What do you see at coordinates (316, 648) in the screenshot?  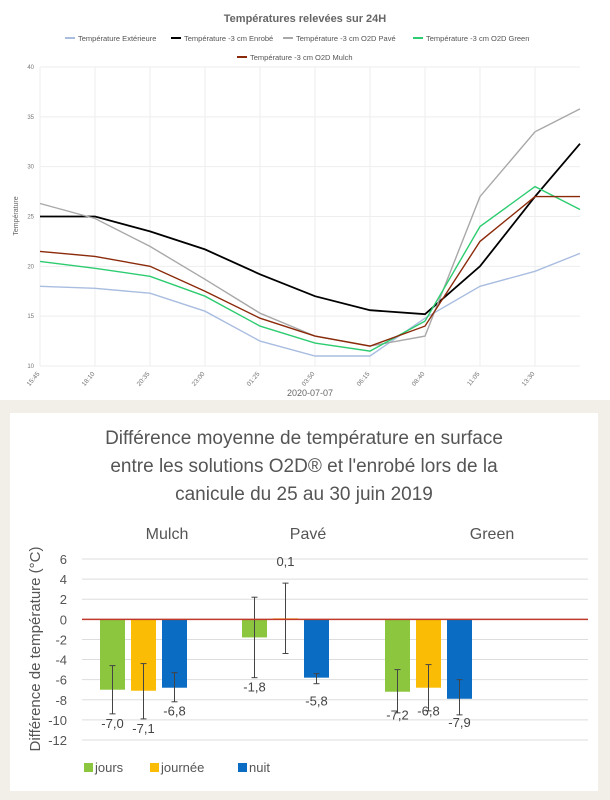 I see `bar-nuit-Pavé` at bounding box center [316, 648].